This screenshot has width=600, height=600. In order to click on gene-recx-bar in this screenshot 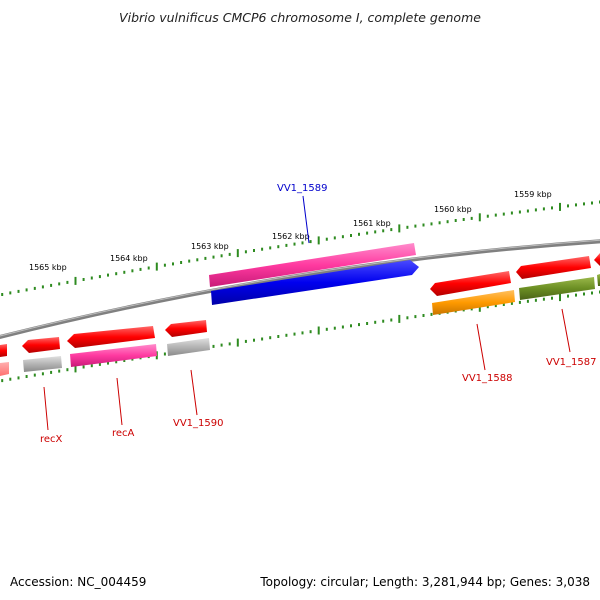, I will do `click(42, 364)`.